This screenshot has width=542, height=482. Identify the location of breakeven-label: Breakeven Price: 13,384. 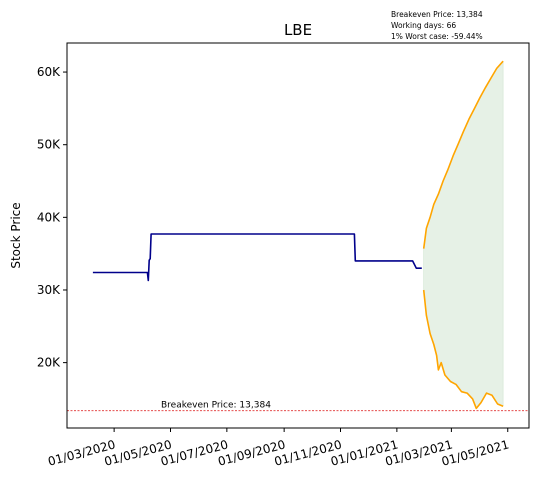
(216, 406).